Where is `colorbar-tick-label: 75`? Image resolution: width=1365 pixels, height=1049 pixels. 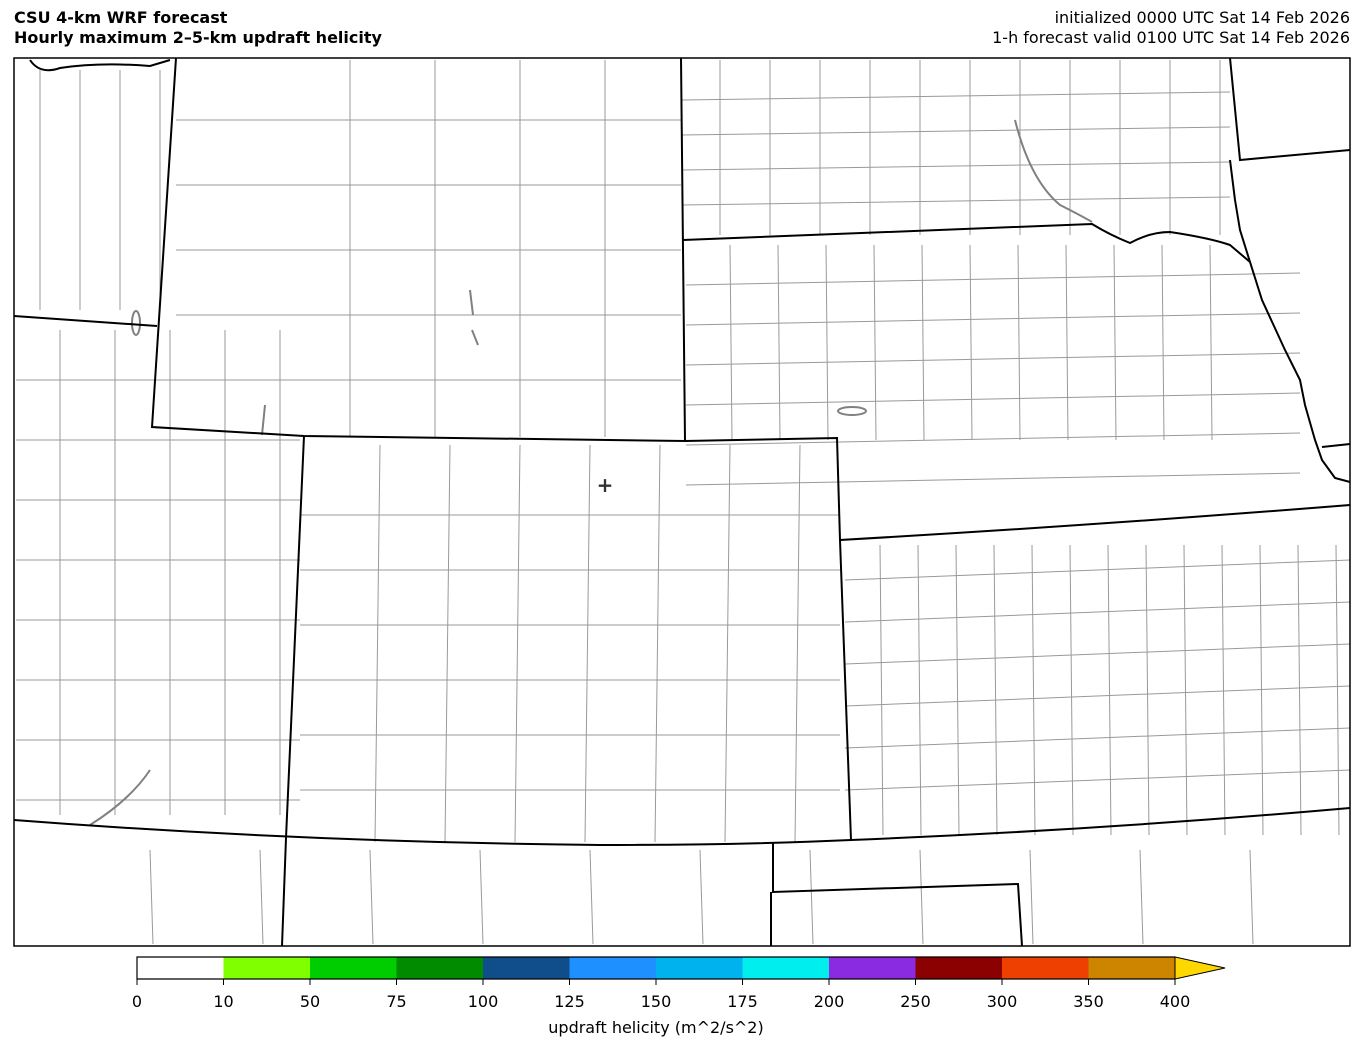 colorbar-tick-label: 75 is located at coordinates (396, 1001).